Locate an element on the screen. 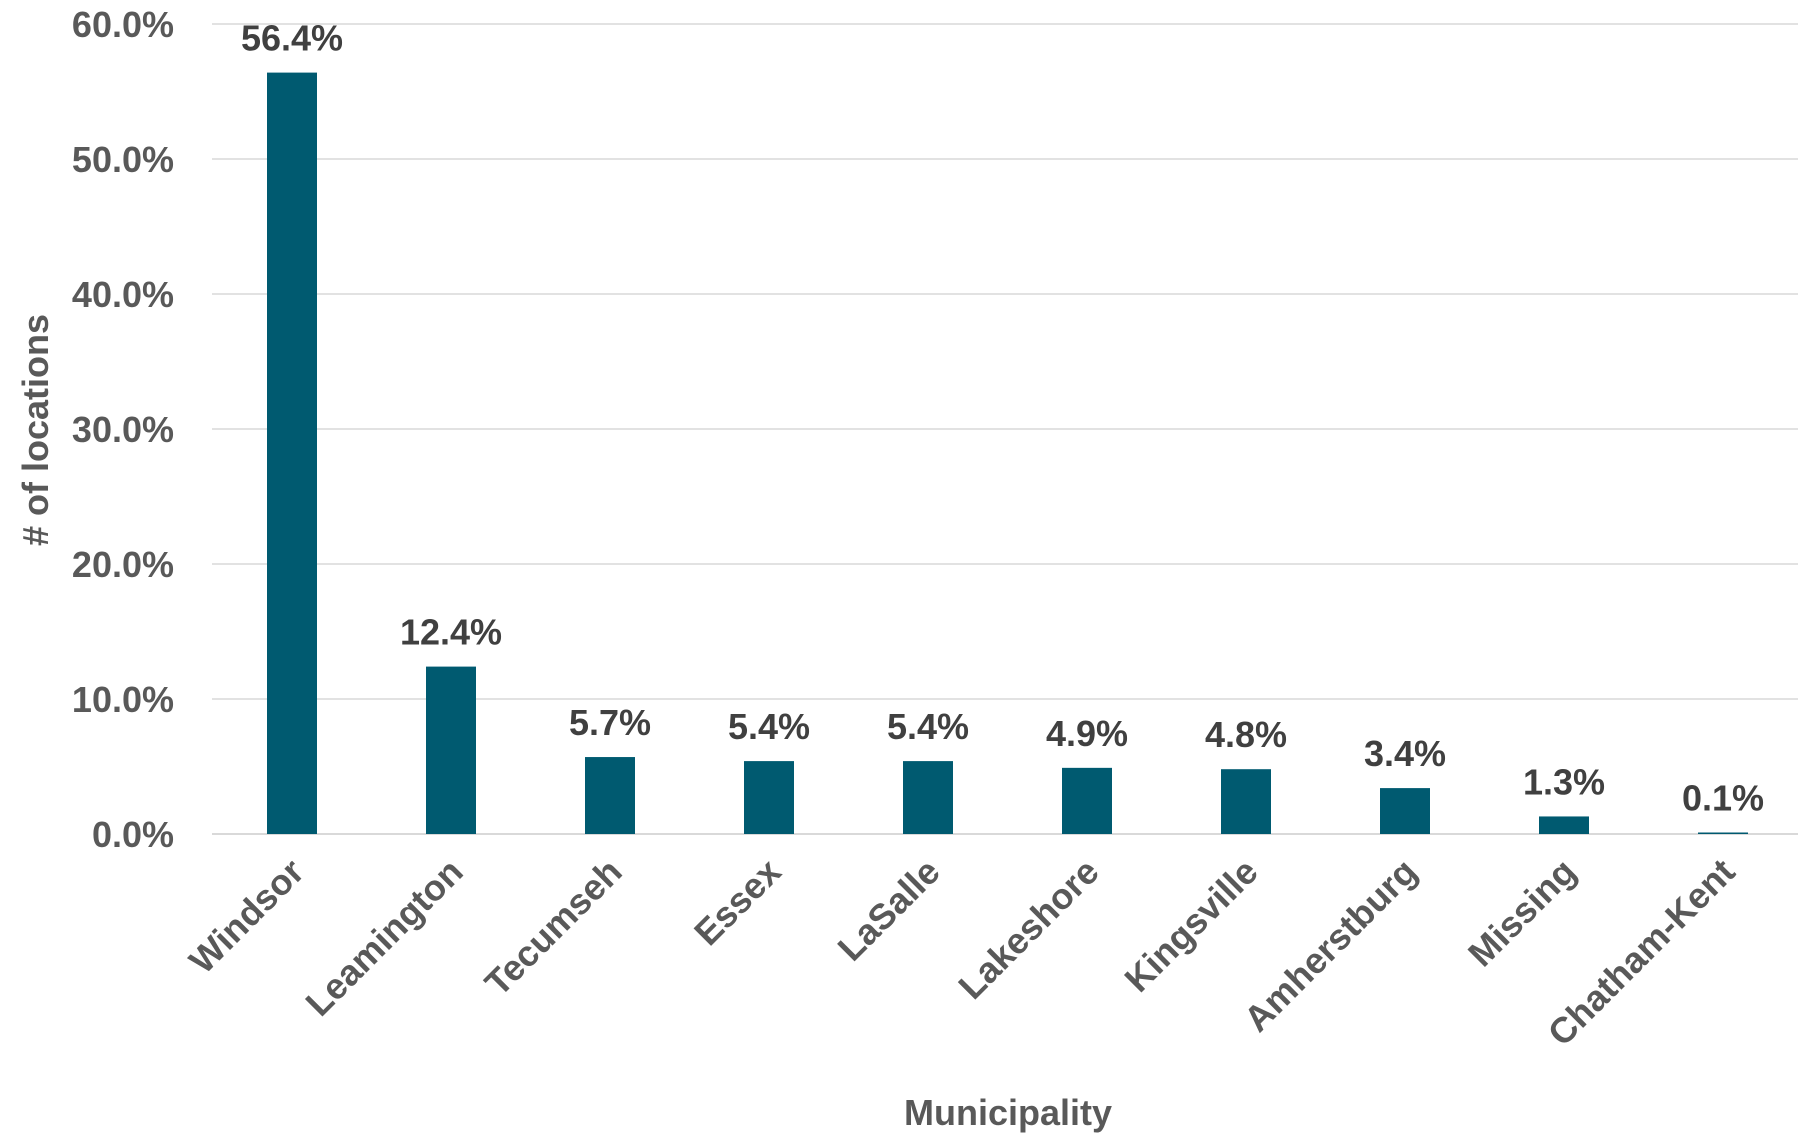  x-tick-label: LaSalle is located at coordinates (889, 910).